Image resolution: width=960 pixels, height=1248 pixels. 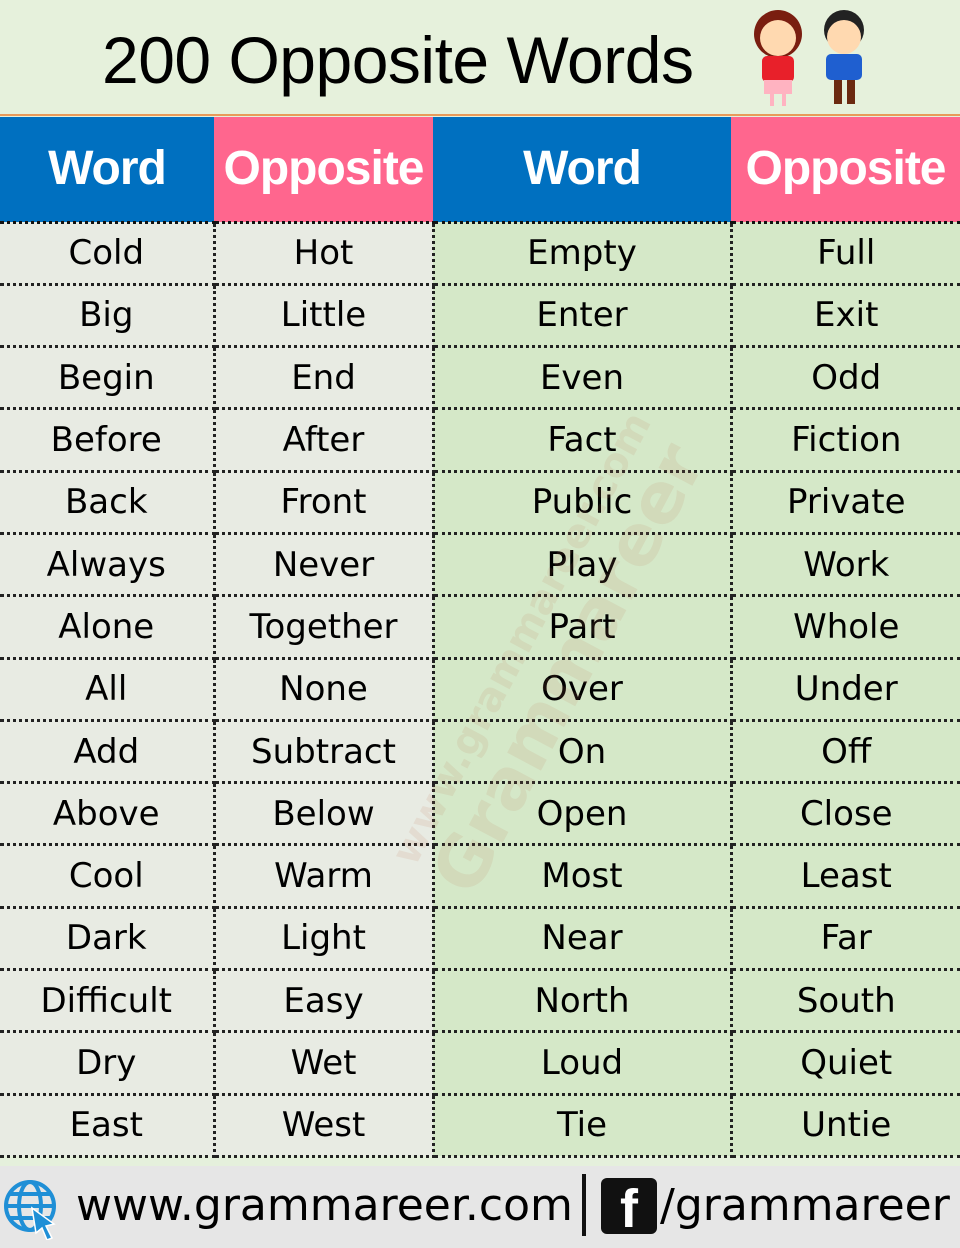 What do you see at coordinates (845, 1063) in the screenshot?
I see `opposite-cell: Quiet` at bounding box center [845, 1063].